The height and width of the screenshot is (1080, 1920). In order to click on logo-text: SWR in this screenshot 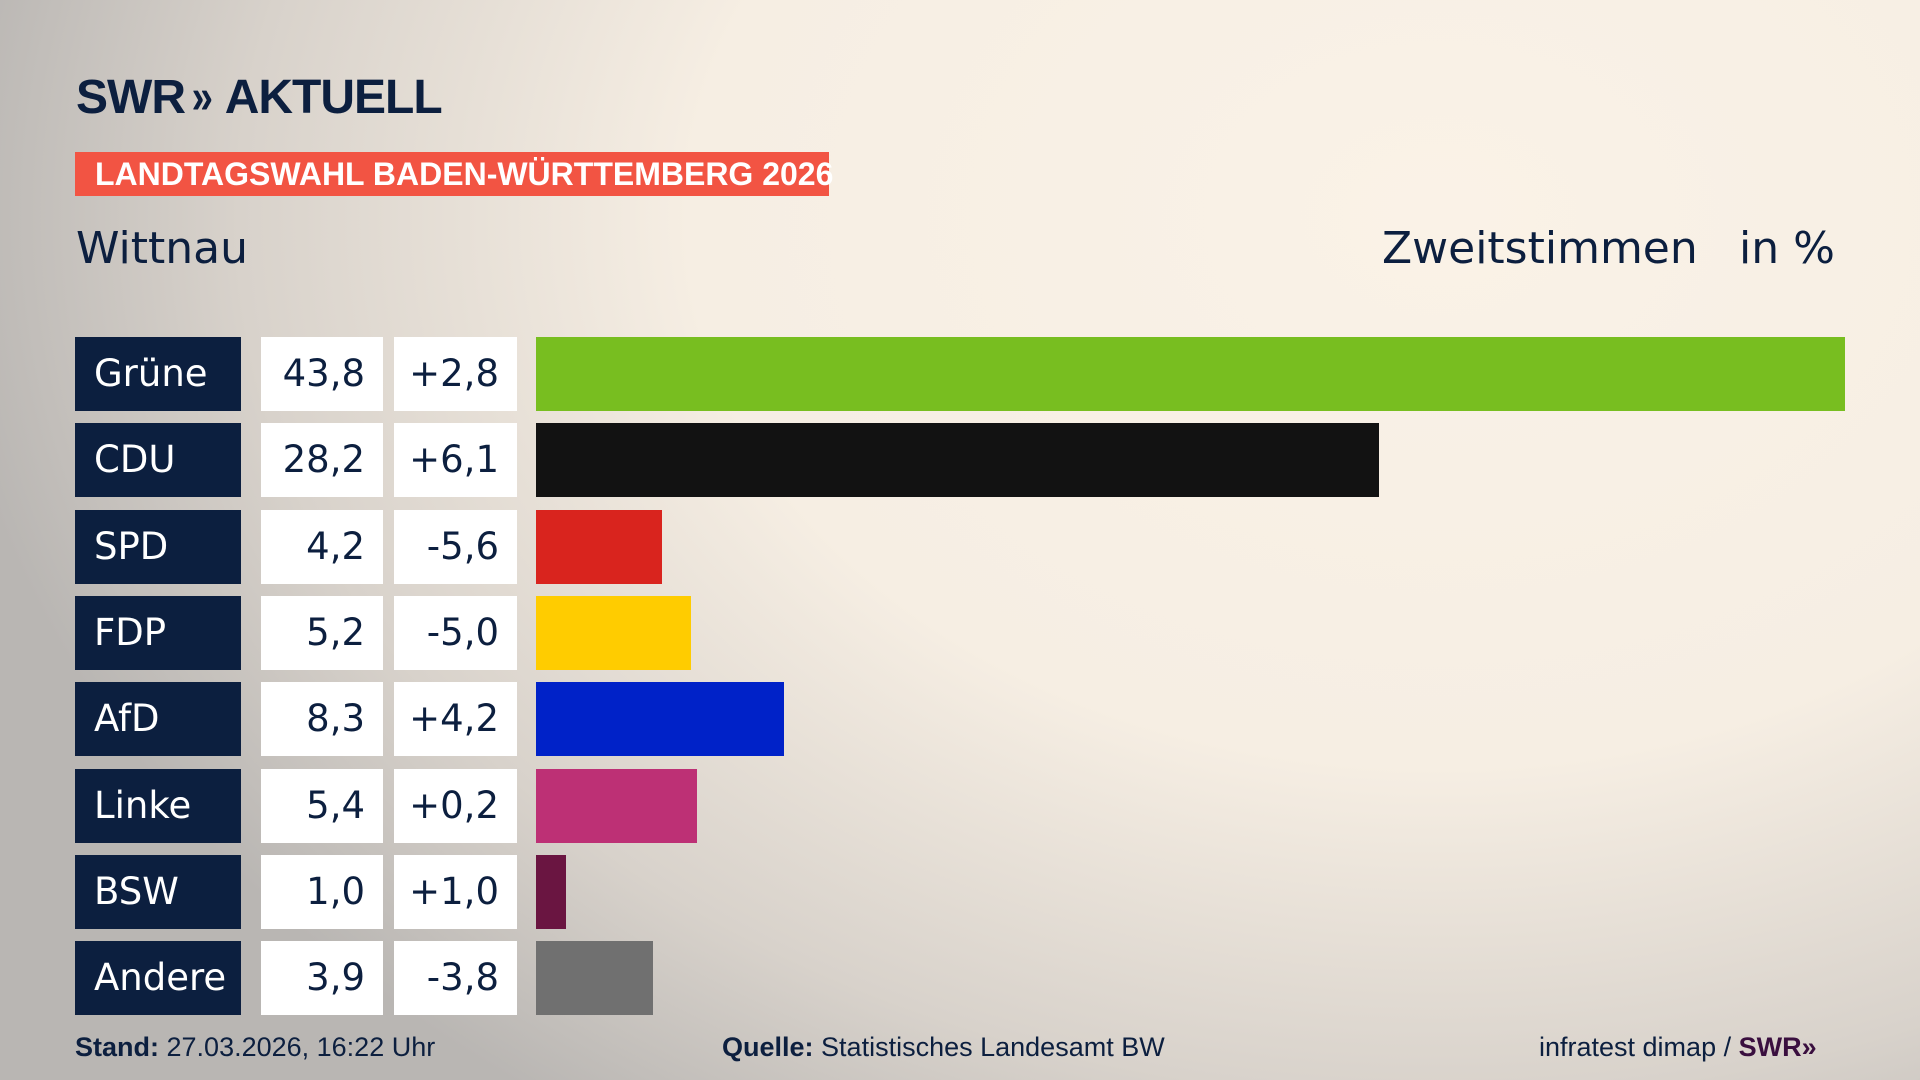, I will do `click(131, 97)`.